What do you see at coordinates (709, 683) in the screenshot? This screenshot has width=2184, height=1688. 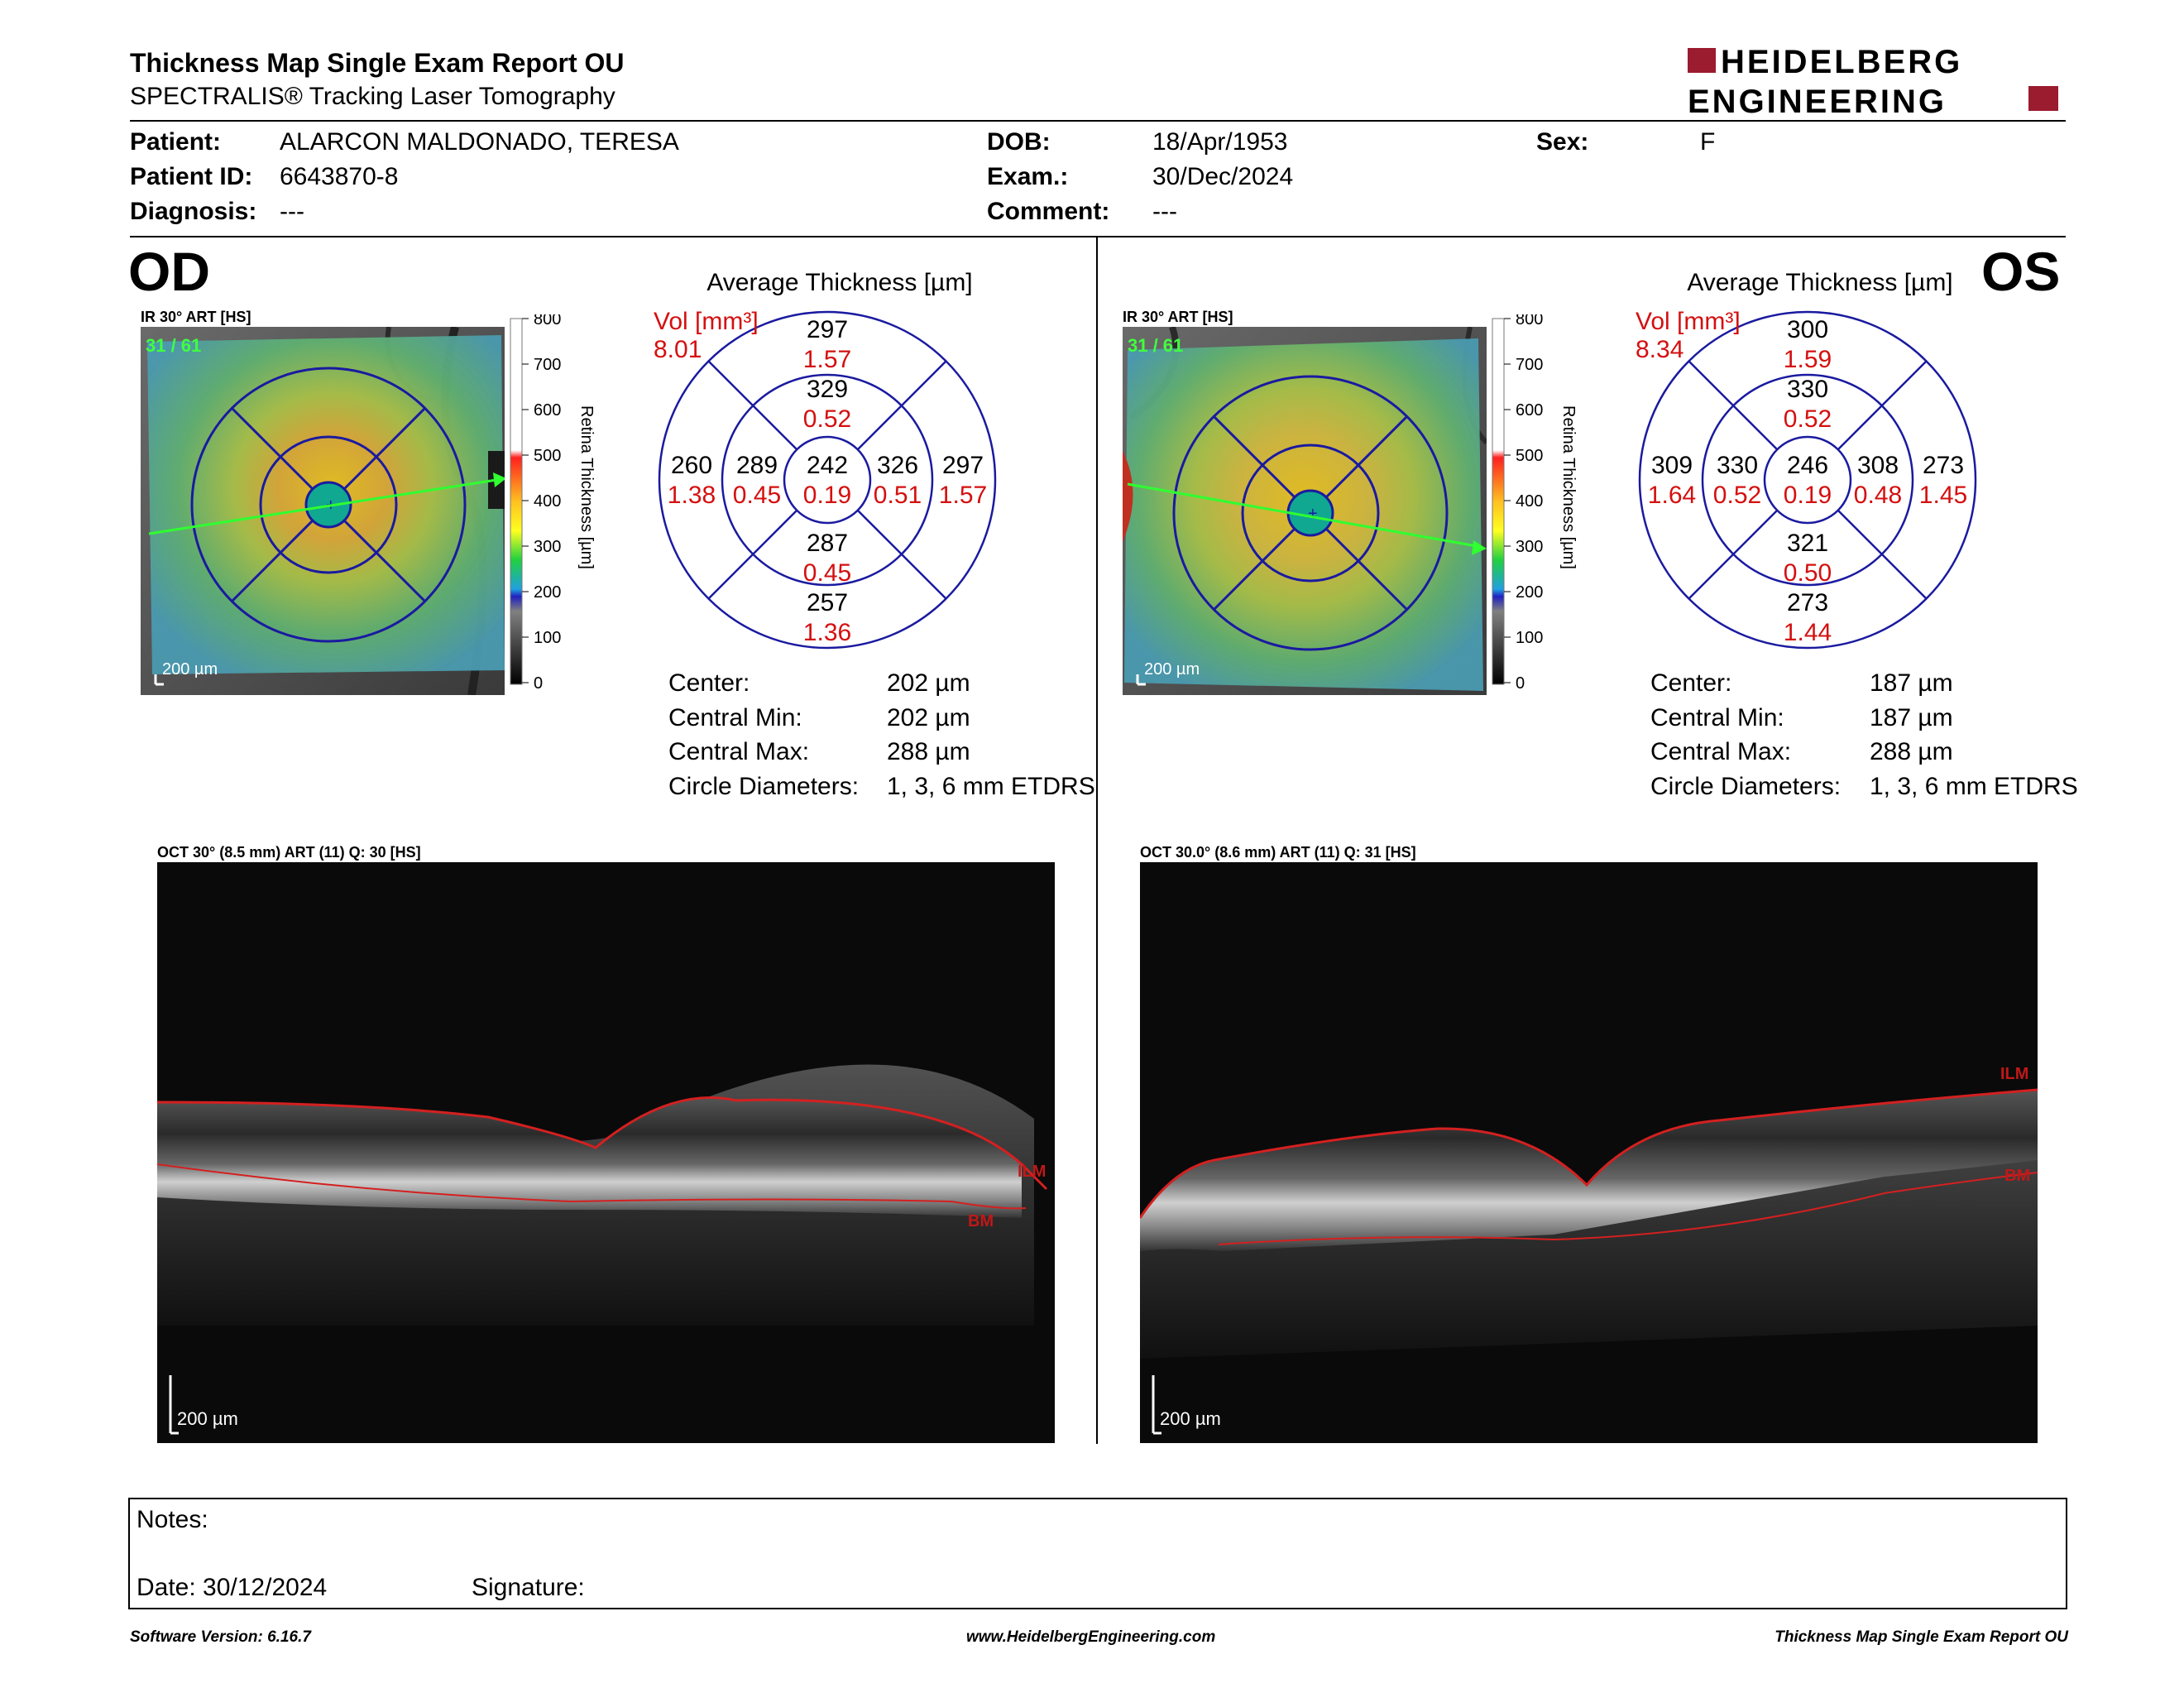 I see `od-stat-label: Center:` at bounding box center [709, 683].